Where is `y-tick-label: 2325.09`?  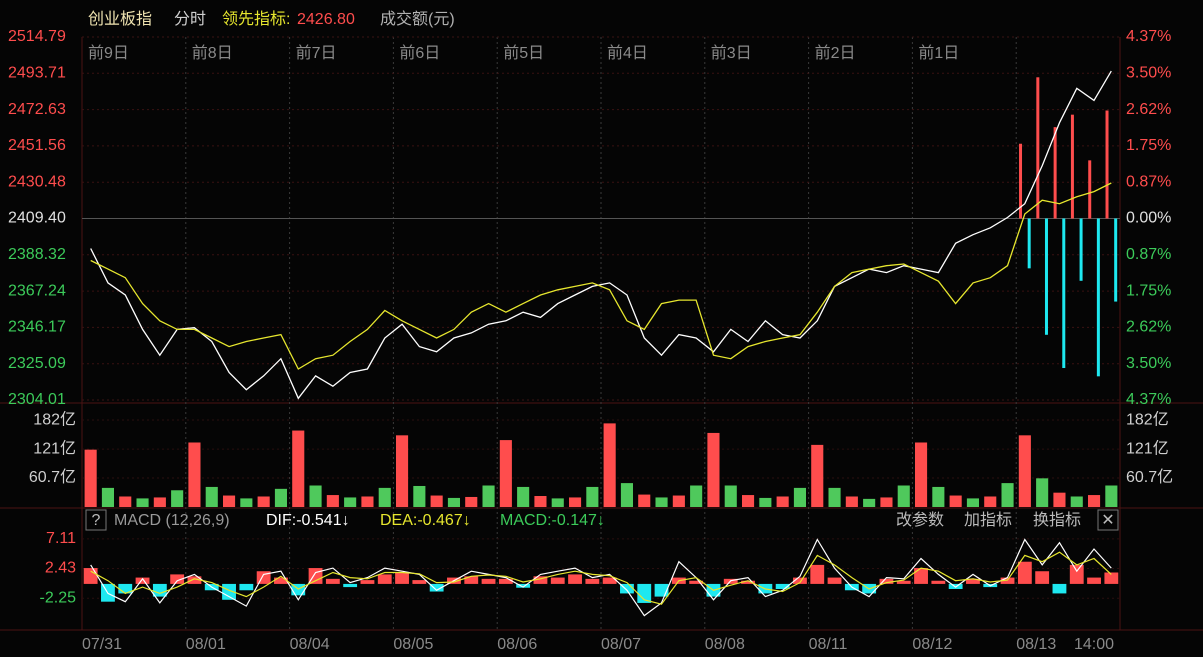
y-tick-label: 2325.09 is located at coordinates (37, 363).